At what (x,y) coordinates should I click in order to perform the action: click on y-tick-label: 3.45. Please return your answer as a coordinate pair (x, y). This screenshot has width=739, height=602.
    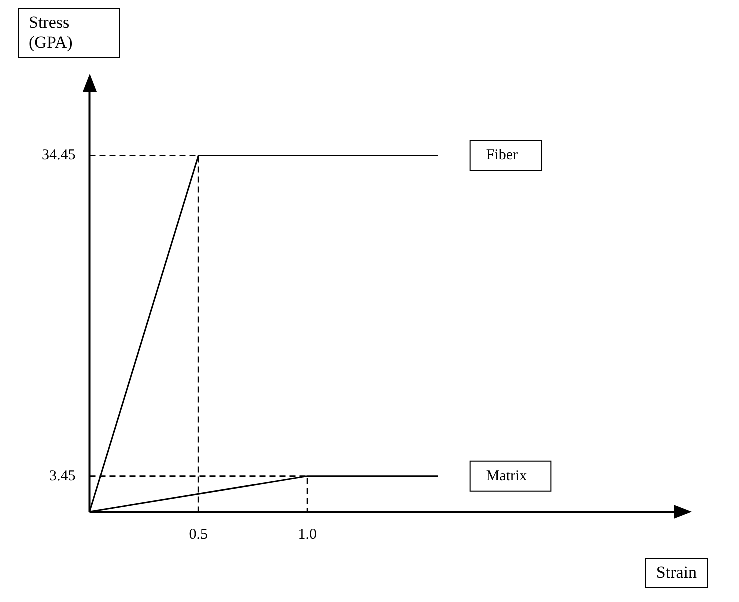
    Looking at the image, I should click on (63, 476).